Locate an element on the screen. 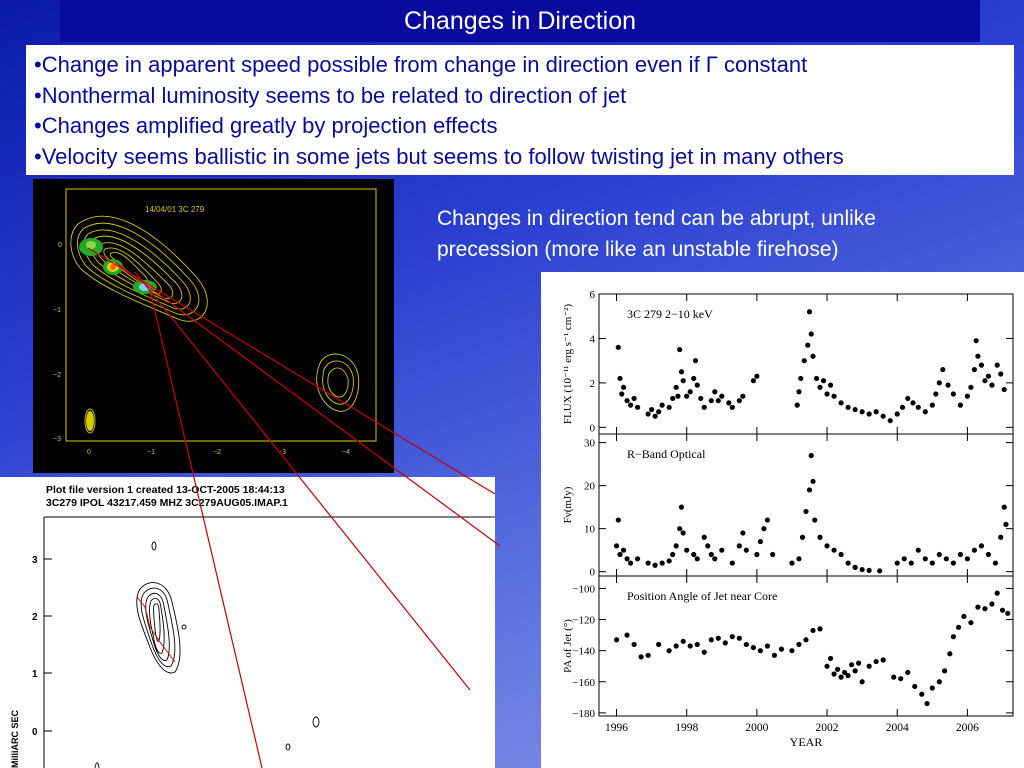 The height and width of the screenshot is (768, 1024). y-tick-label: −140 is located at coordinates (583, 652).